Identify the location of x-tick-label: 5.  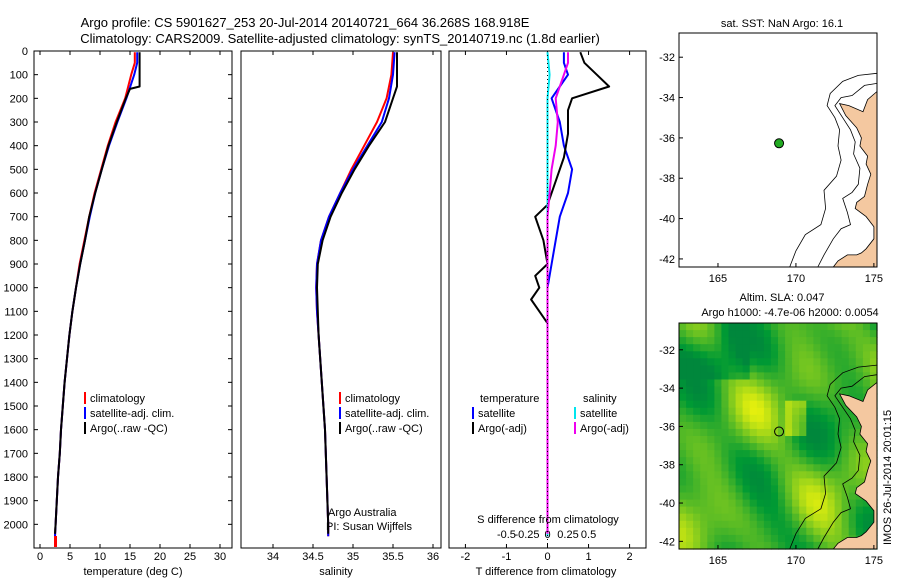
(70, 557).